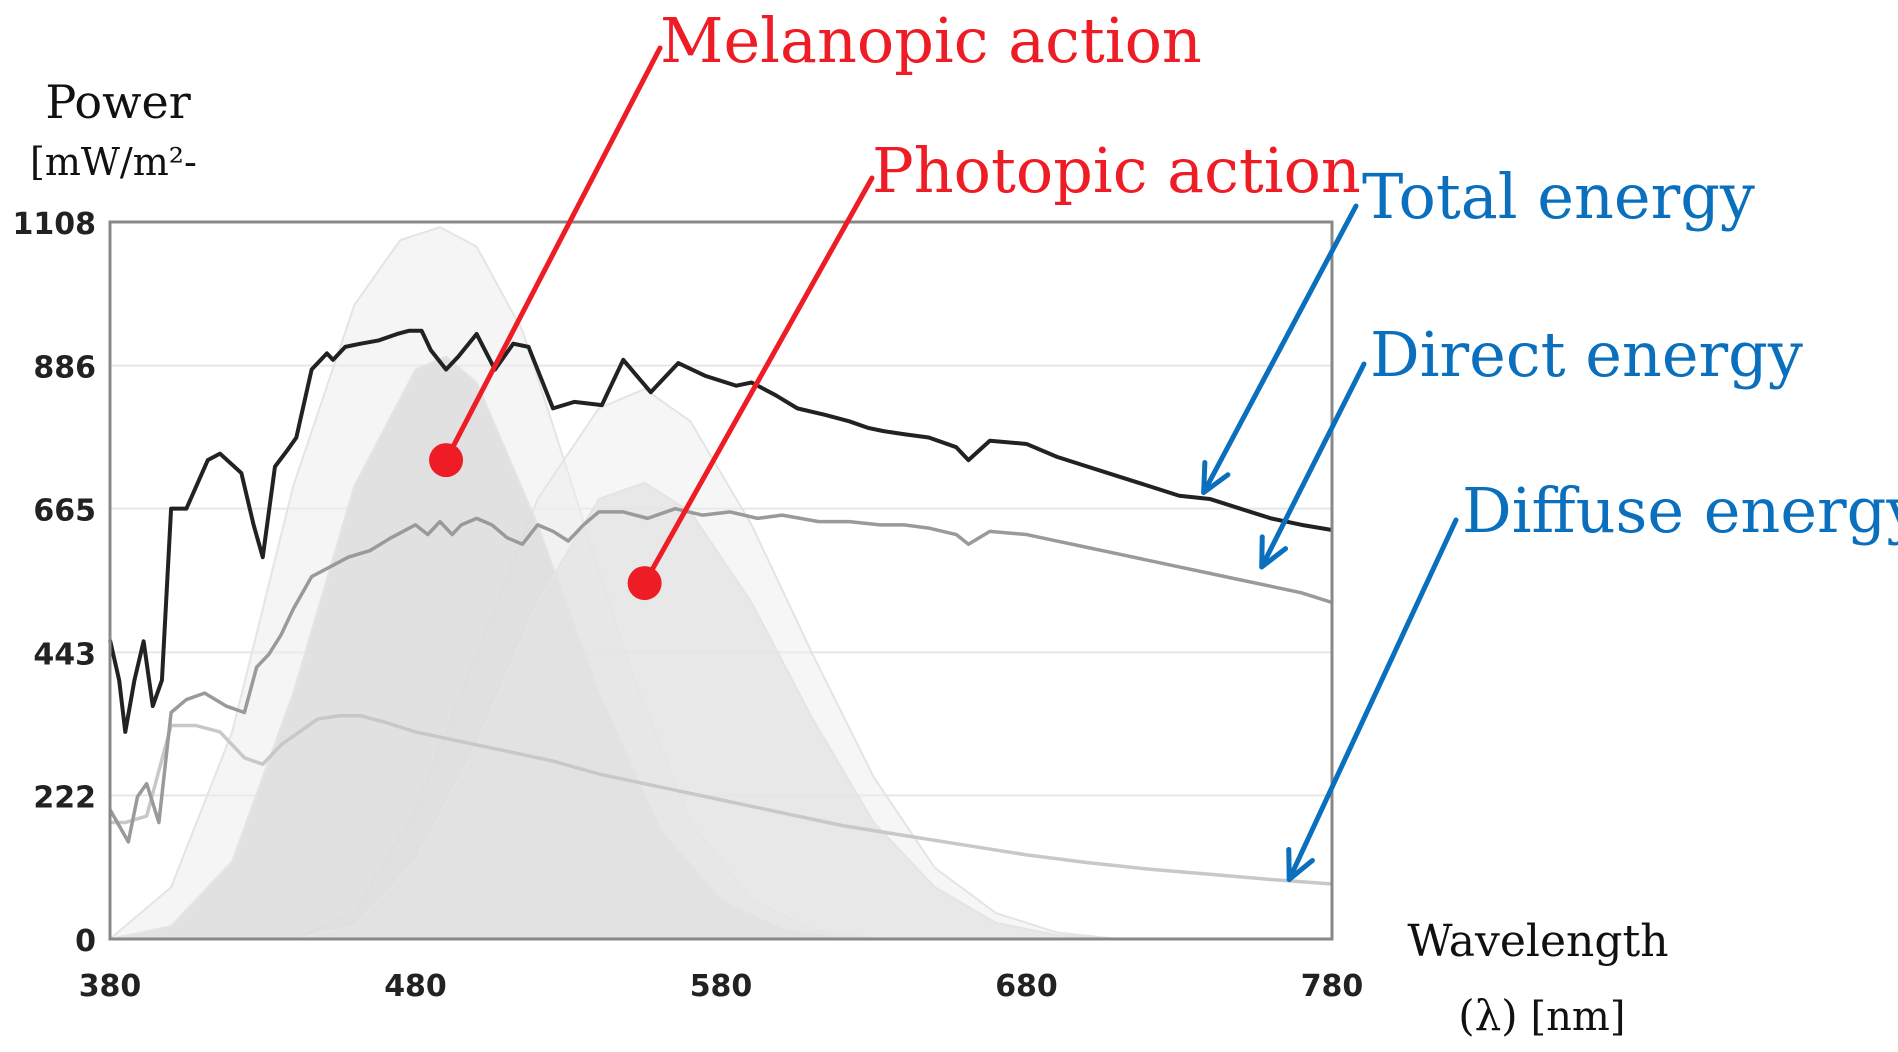  What do you see at coordinates (117, 102) in the screenshot?
I see `y-axis-title: Power` at bounding box center [117, 102].